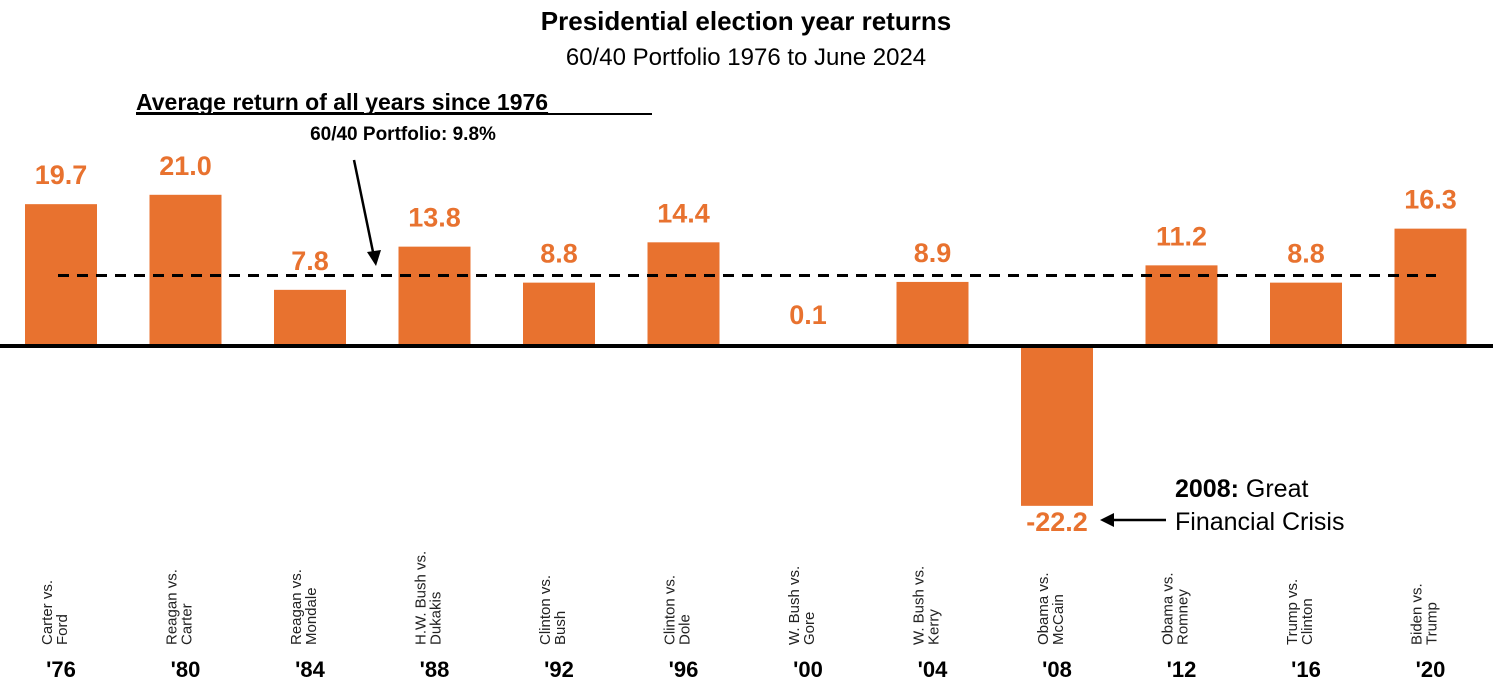 The image size is (1493, 686). I want to click on matchup-label: Carter vs.Ford, so click(55, 612).